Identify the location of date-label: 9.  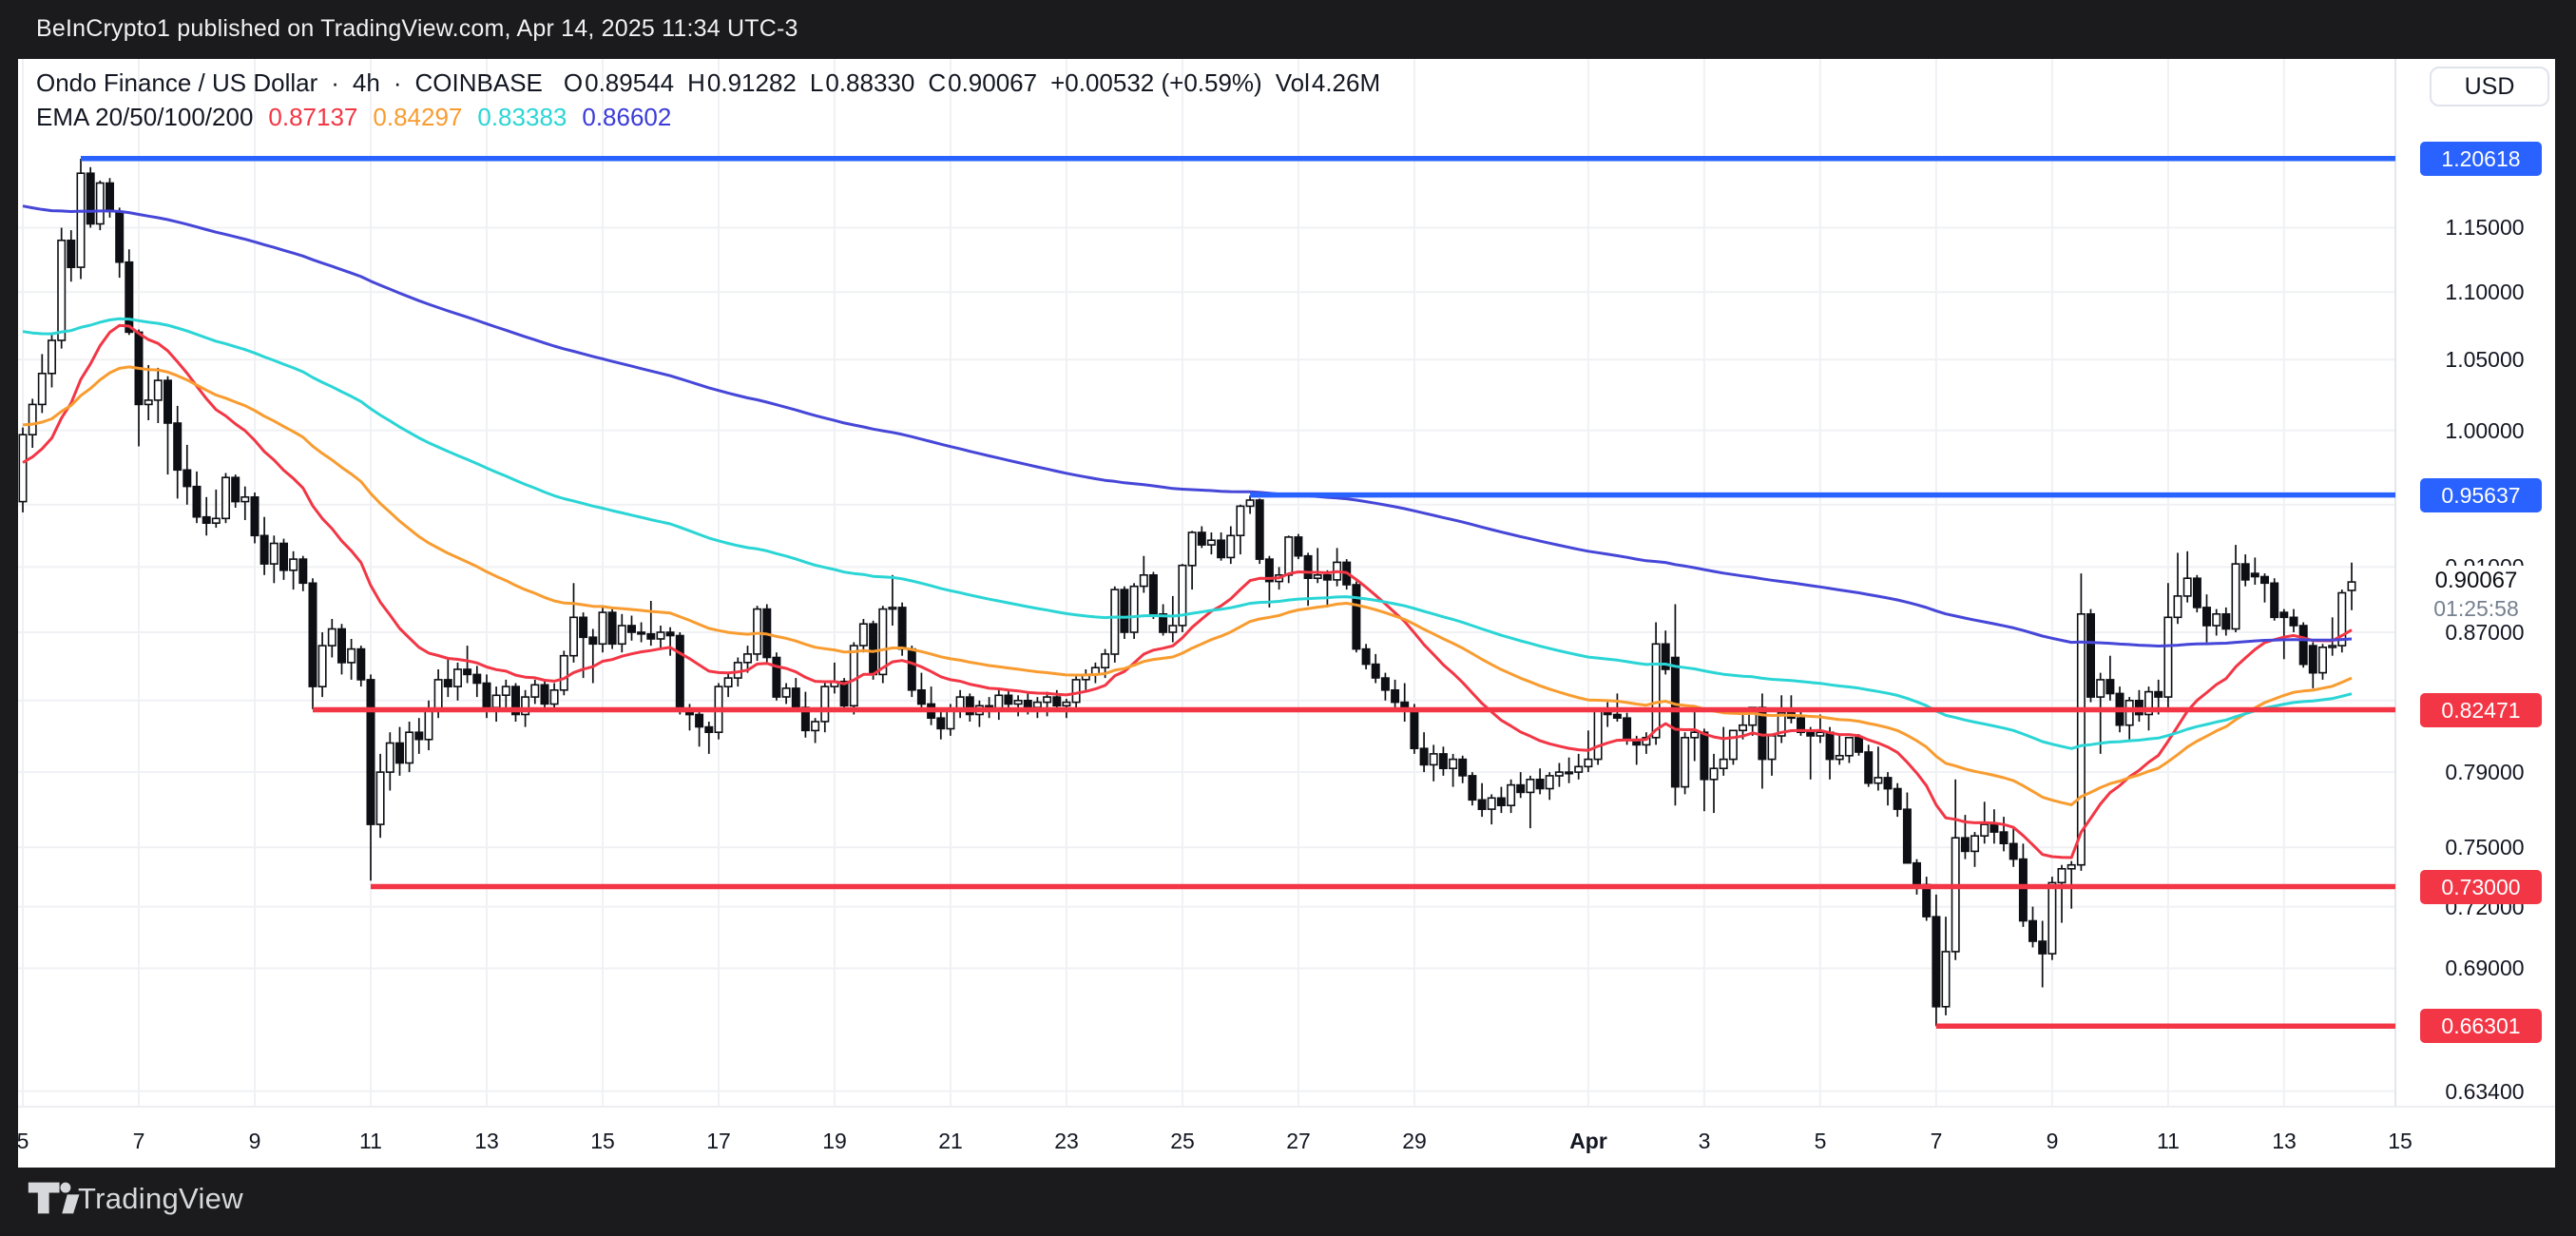
(2052, 1141).